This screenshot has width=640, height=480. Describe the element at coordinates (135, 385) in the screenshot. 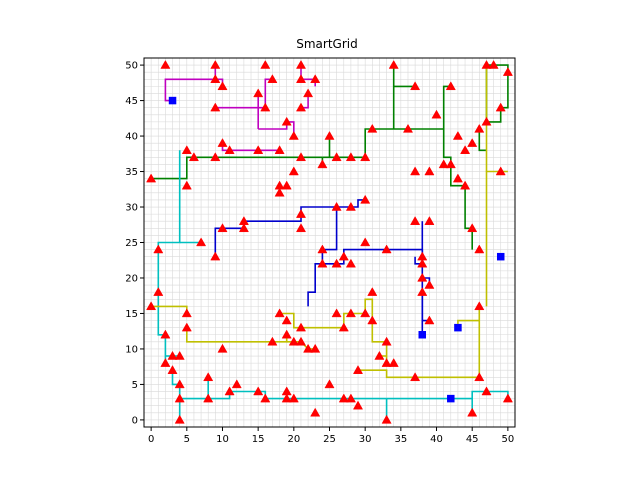

I see `y-tick-label: 5` at that location.